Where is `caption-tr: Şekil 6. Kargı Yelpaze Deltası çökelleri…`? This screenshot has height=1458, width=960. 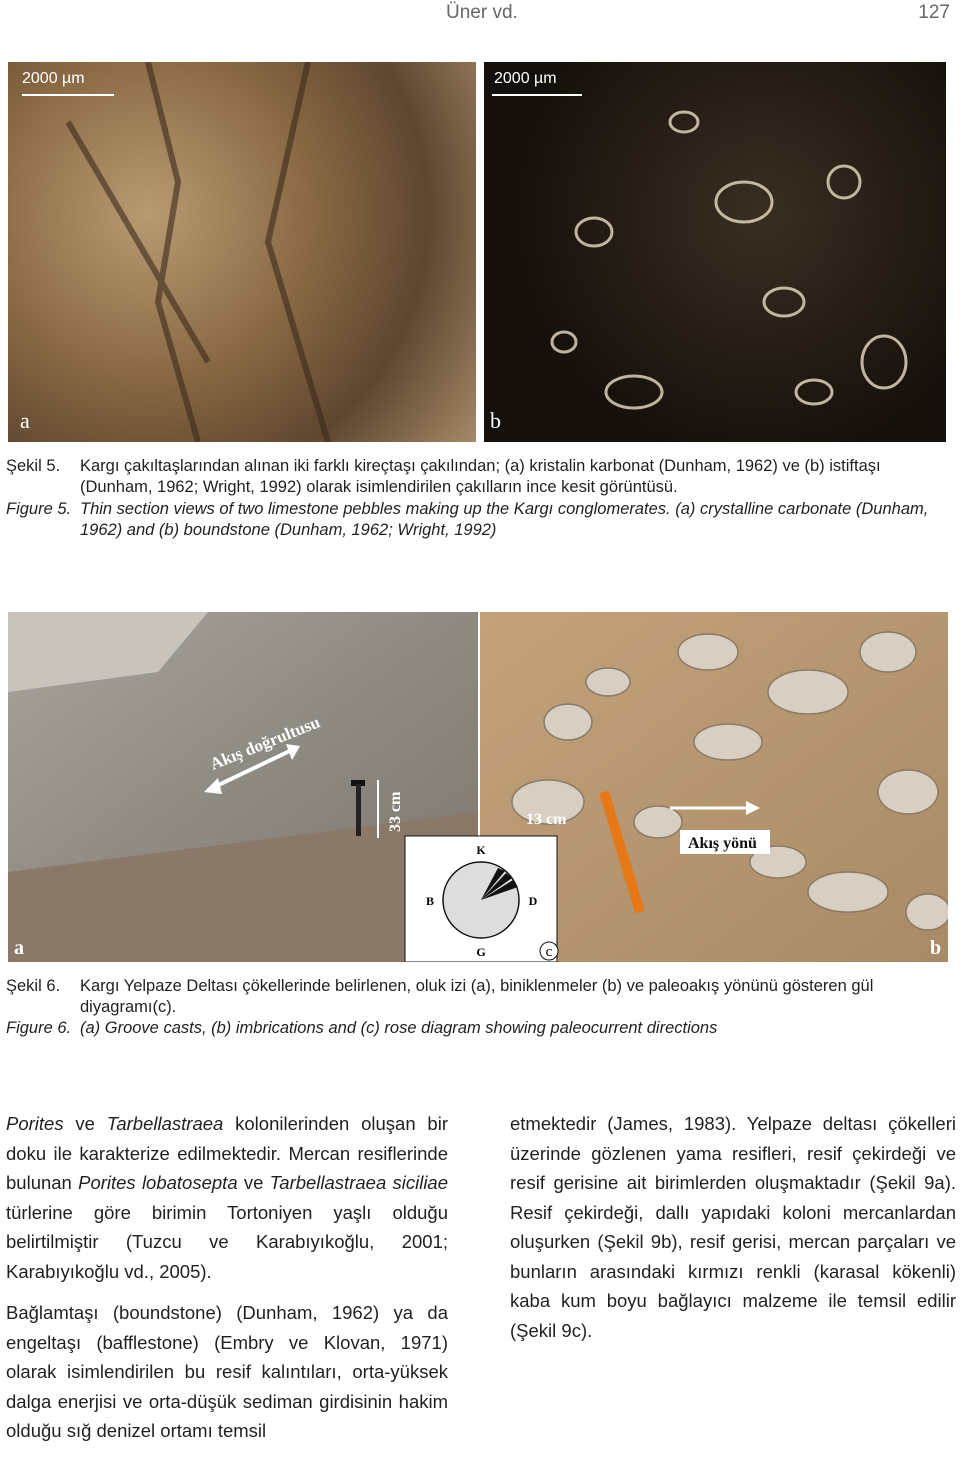
caption-tr: Şekil 6. Kargı Yelpaze Deltası çökelleri… is located at coordinates (480, 997).